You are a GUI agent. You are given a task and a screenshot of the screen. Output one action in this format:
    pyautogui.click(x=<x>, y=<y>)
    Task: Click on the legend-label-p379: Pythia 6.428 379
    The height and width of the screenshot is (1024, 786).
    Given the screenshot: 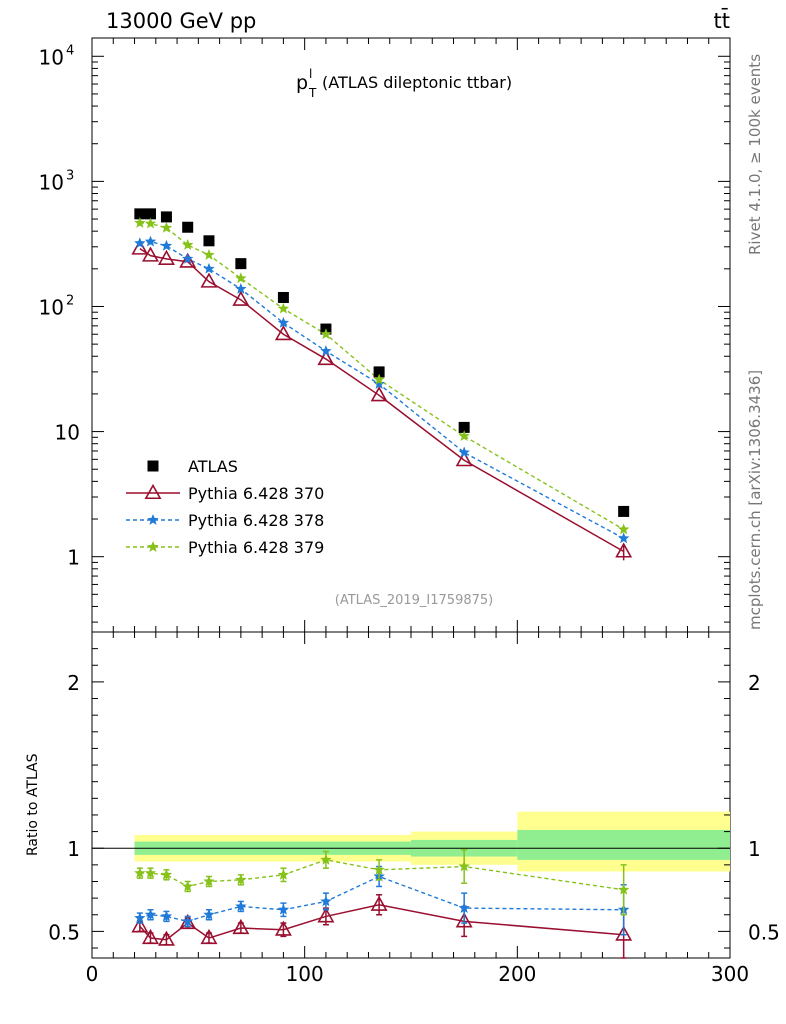 What is the action you would take?
    pyautogui.click(x=256, y=547)
    